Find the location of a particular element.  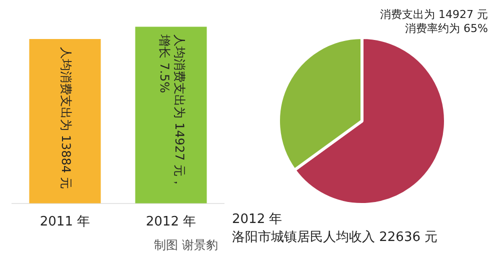

text: 制图 谢景豹 is located at coordinates (186, 245).